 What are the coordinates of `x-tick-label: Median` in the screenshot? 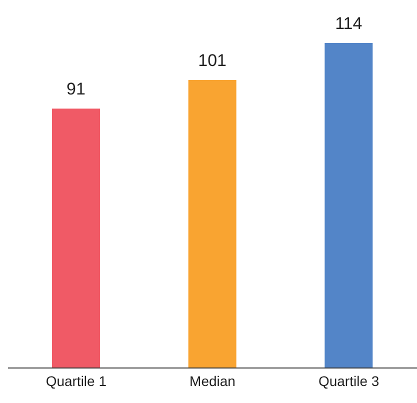 It's located at (213, 380).